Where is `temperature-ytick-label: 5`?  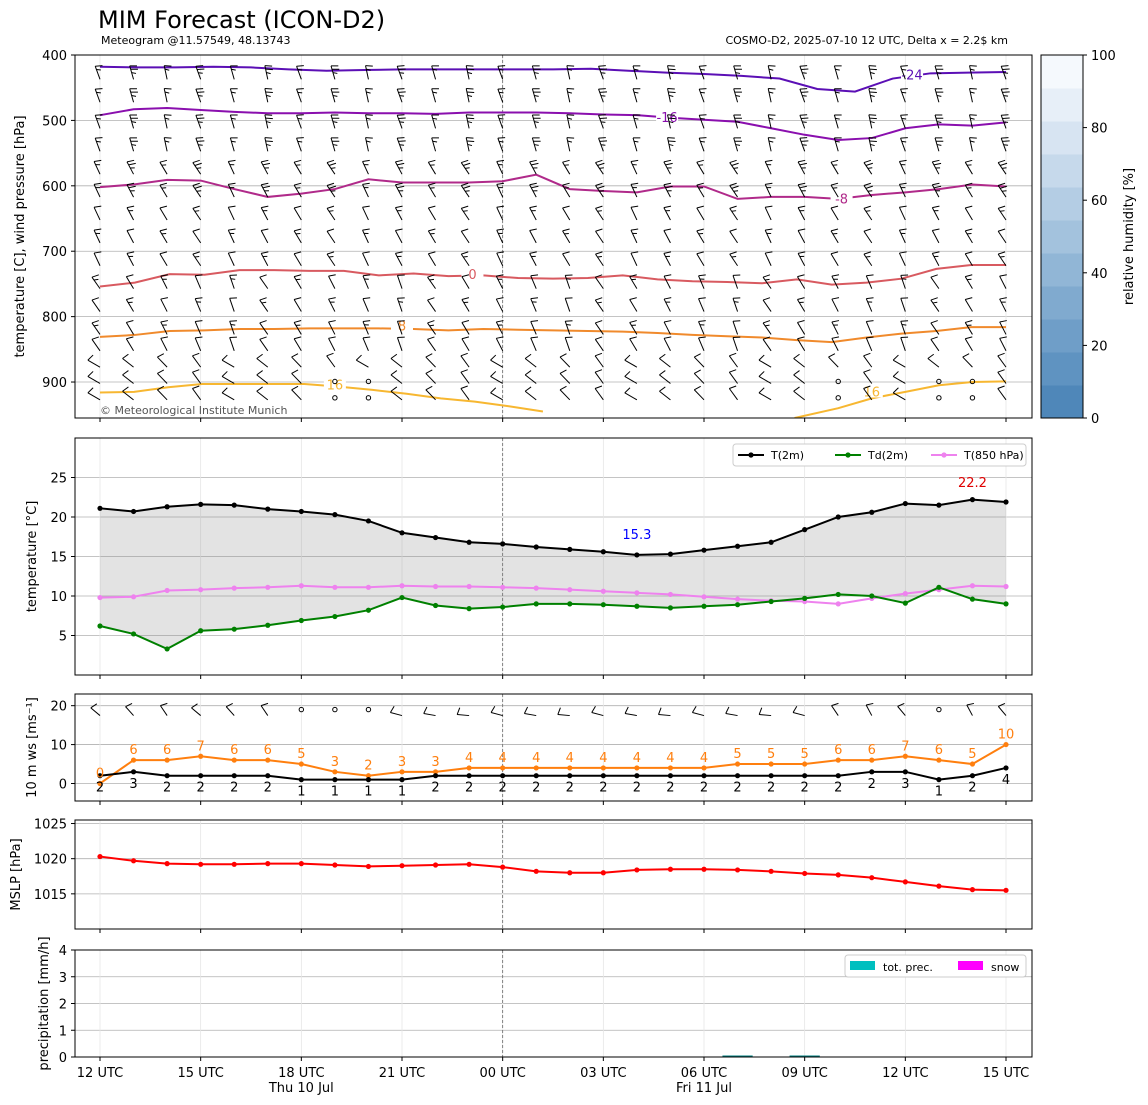 temperature-ytick-label: 5 is located at coordinates (63, 637).